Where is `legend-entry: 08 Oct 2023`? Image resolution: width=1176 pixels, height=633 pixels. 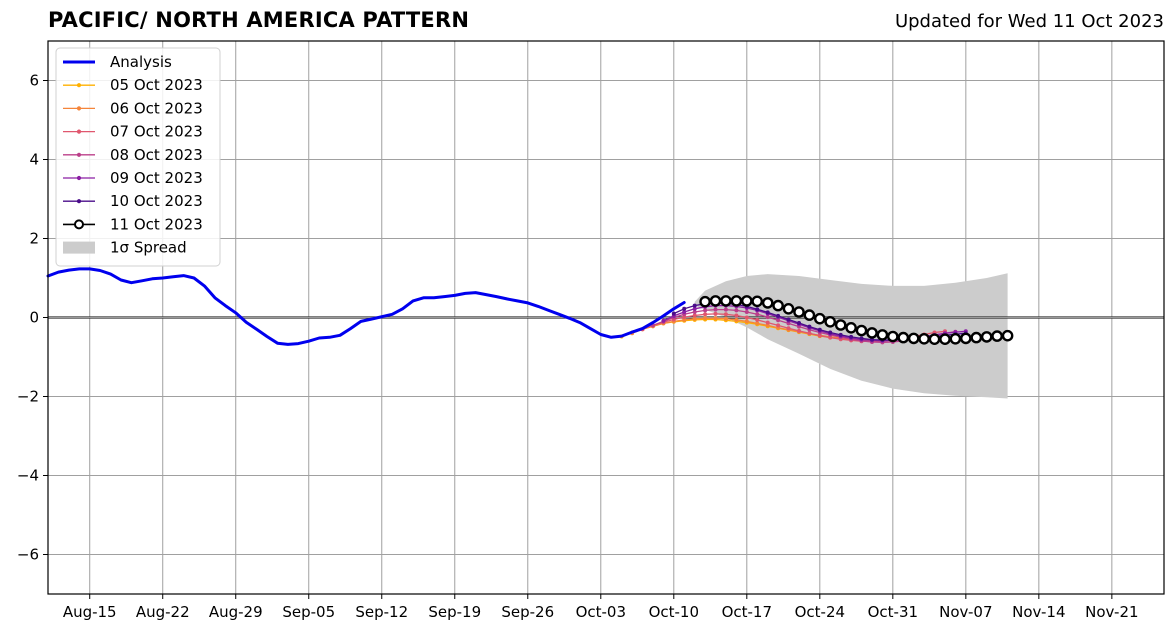
legend-entry: 08 Oct 2023 is located at coordinates (133, 155).